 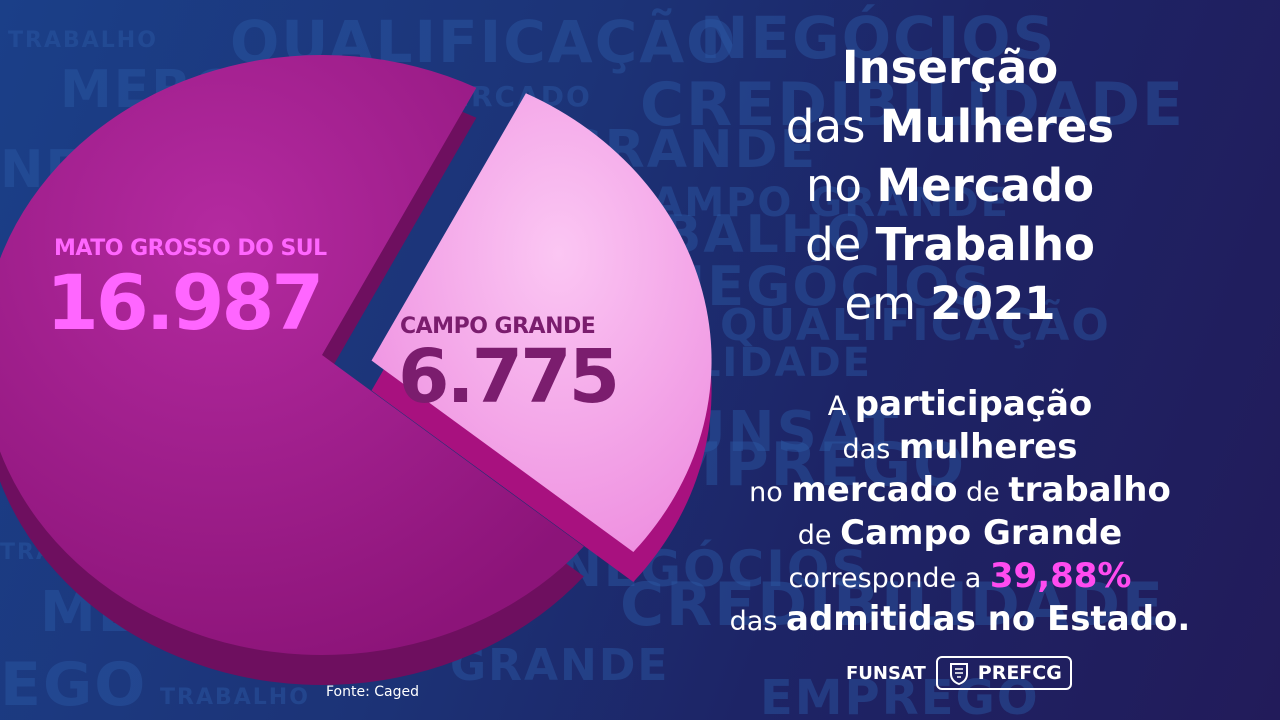 I want to click on title-line-2a: das, so click(x=832, y=126).